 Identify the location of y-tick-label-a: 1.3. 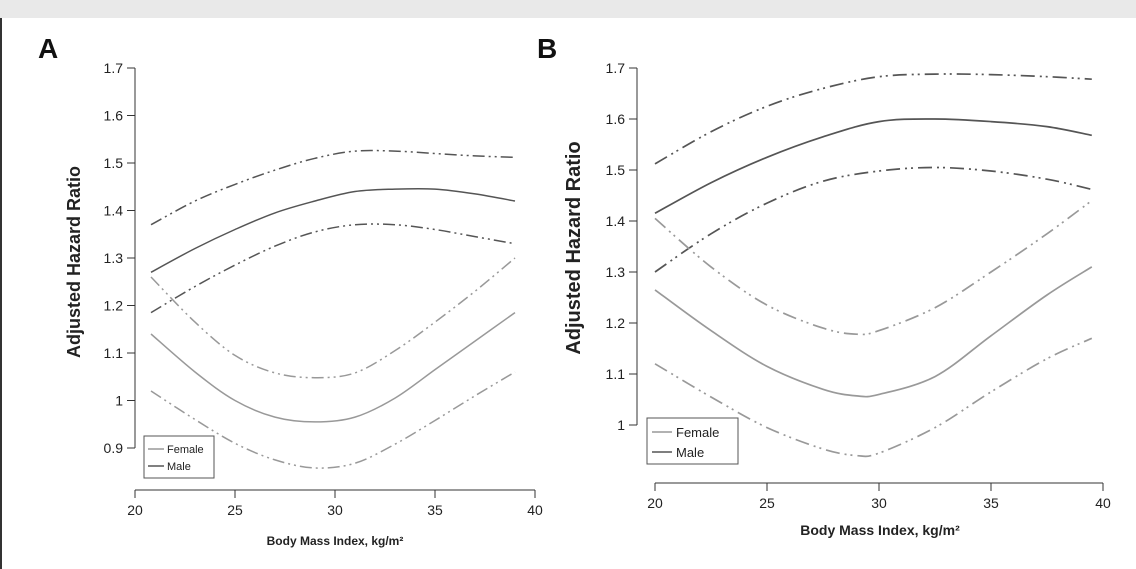
(114, 258).